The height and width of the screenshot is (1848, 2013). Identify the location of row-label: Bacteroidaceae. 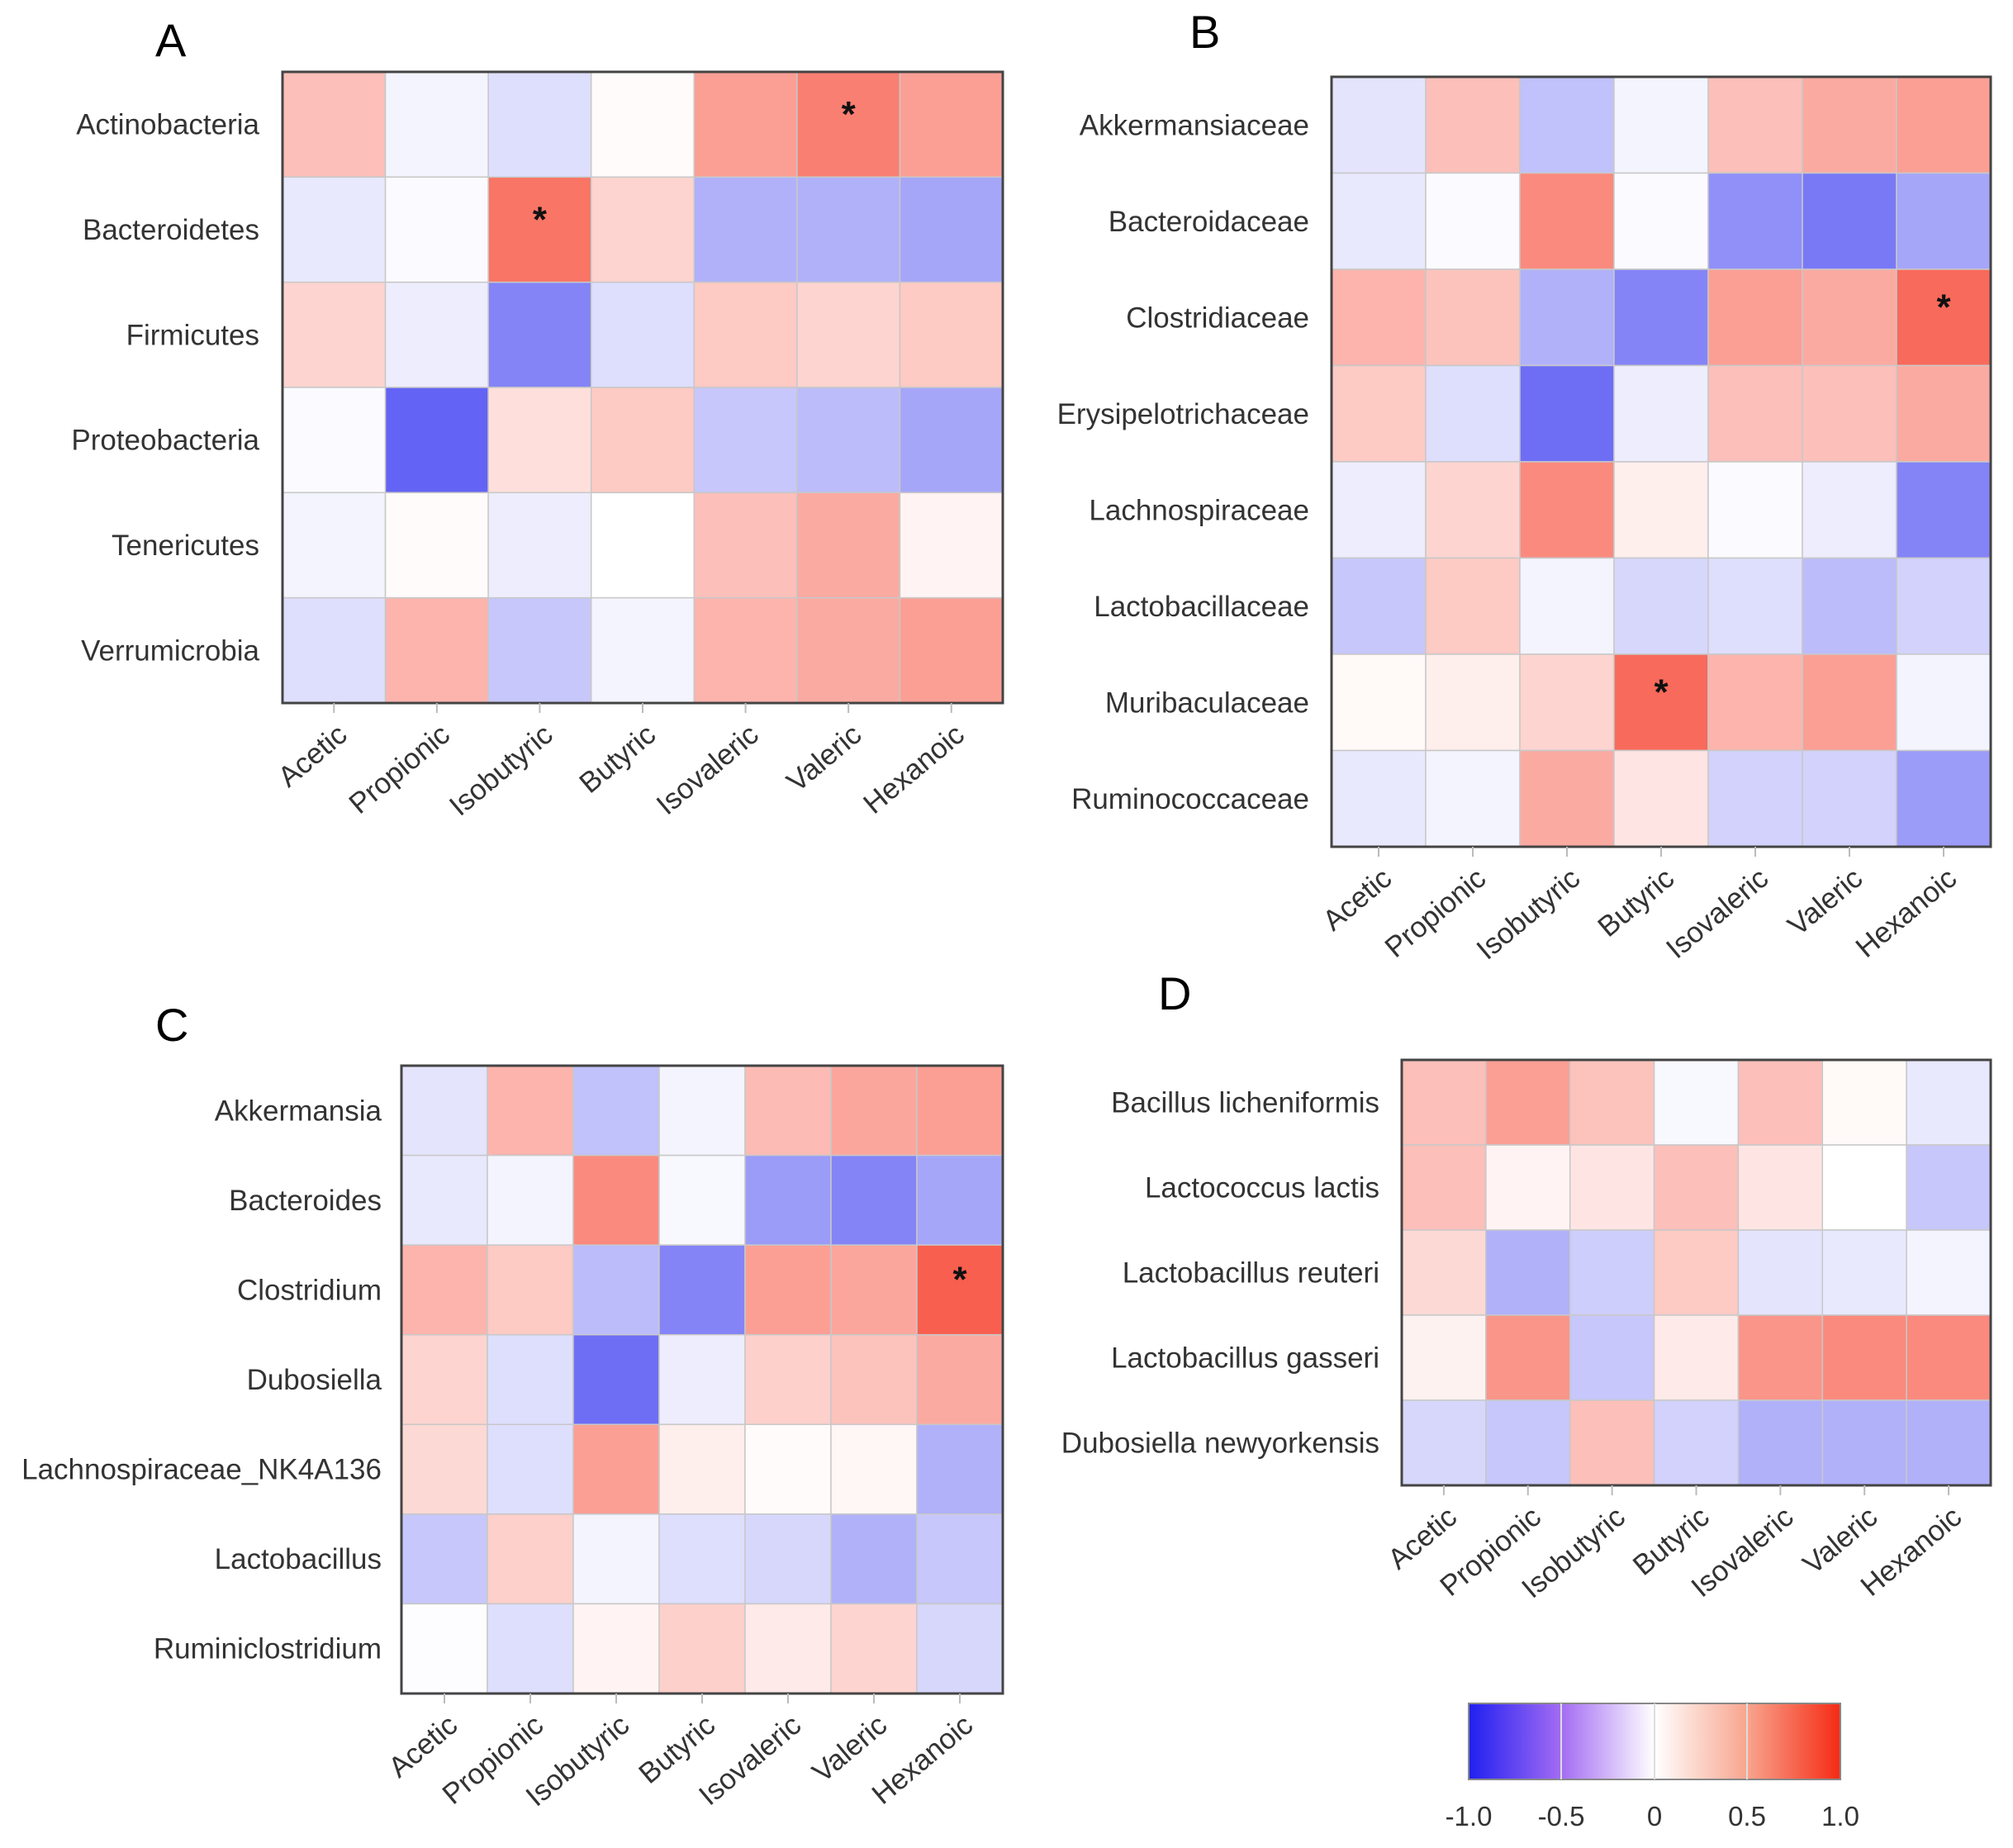
(1209, 222).